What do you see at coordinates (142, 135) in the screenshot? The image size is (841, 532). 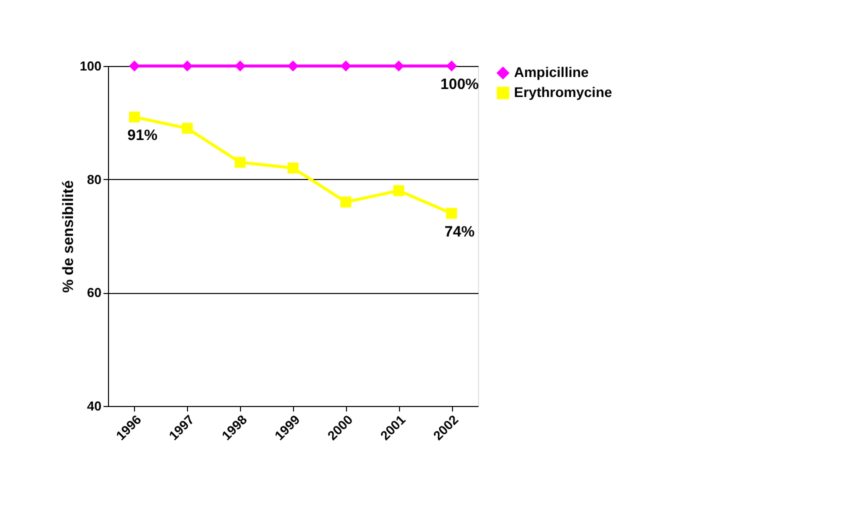 I see `data-label: 91%` at bounding box center [142, 135].